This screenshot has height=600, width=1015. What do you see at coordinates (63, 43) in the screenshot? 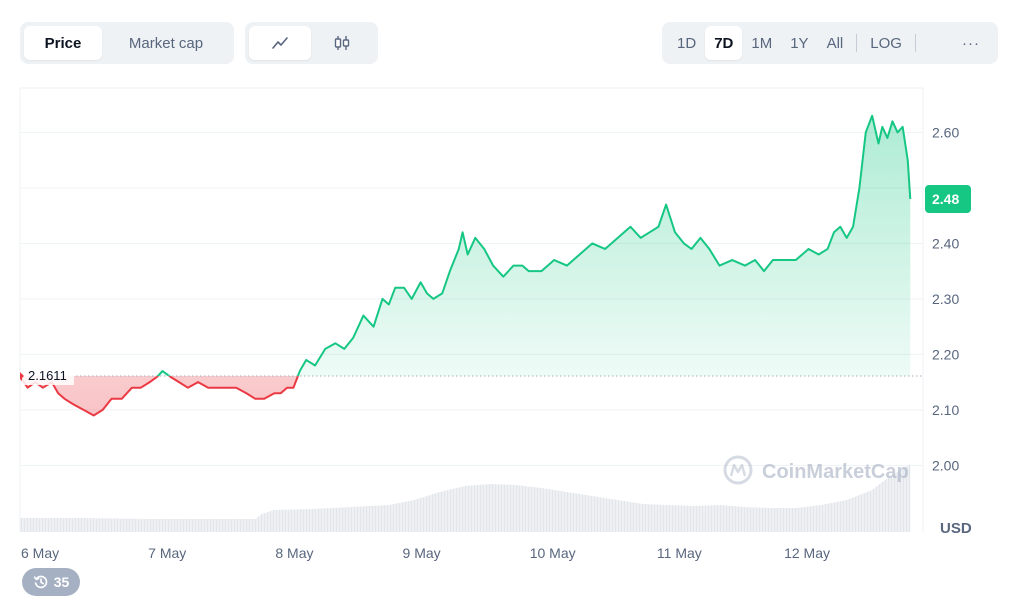
I see `tab-price: Price` at bounding box center [63, 43].